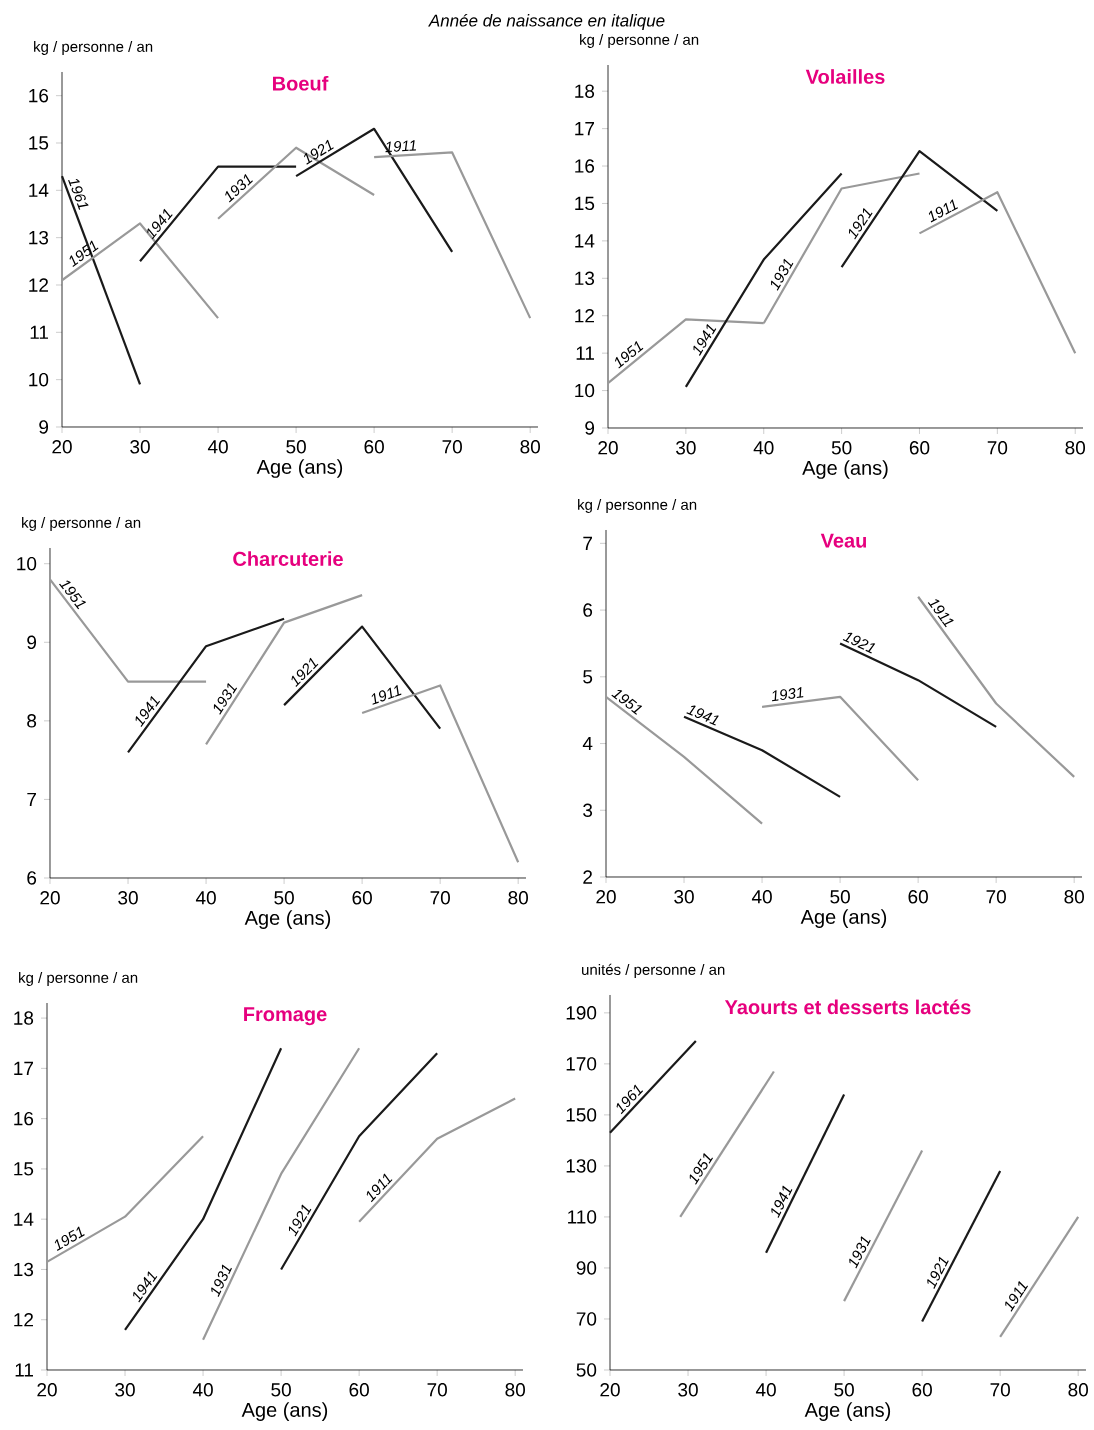  What do you see at coordinates (943, 211) in the screenshot?
I see `text: 1911` at bounding box center [943, 211].